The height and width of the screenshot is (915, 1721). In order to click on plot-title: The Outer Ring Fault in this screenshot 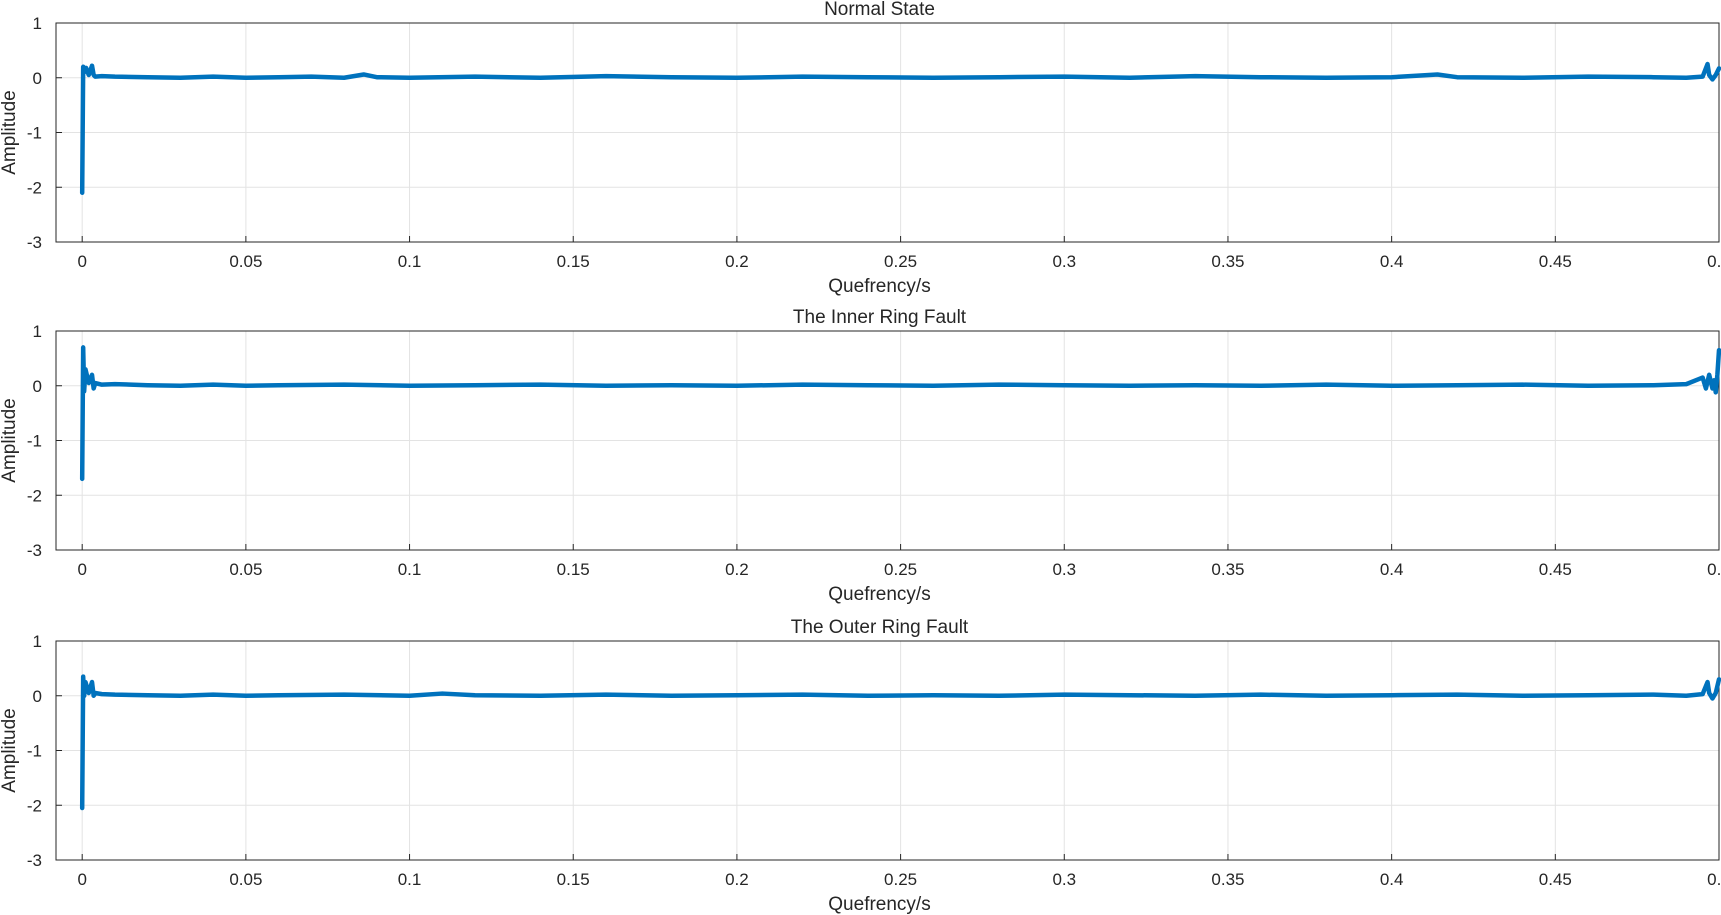, I will do `click(880, 627)`.